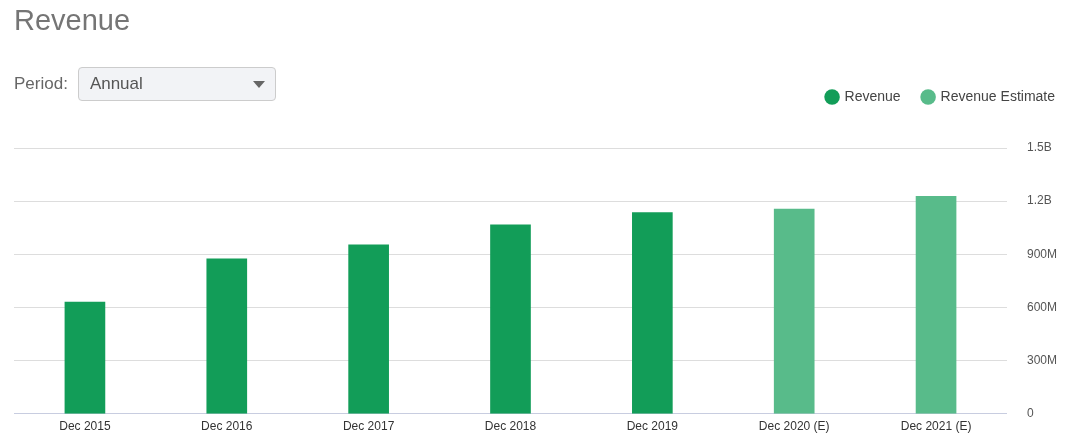 Image resolution: width=1085 pixels, height=441 pixels. Describe the element at coordinates (872, 95) in the screenshot. I see `legend-label: Revenue` at that location.